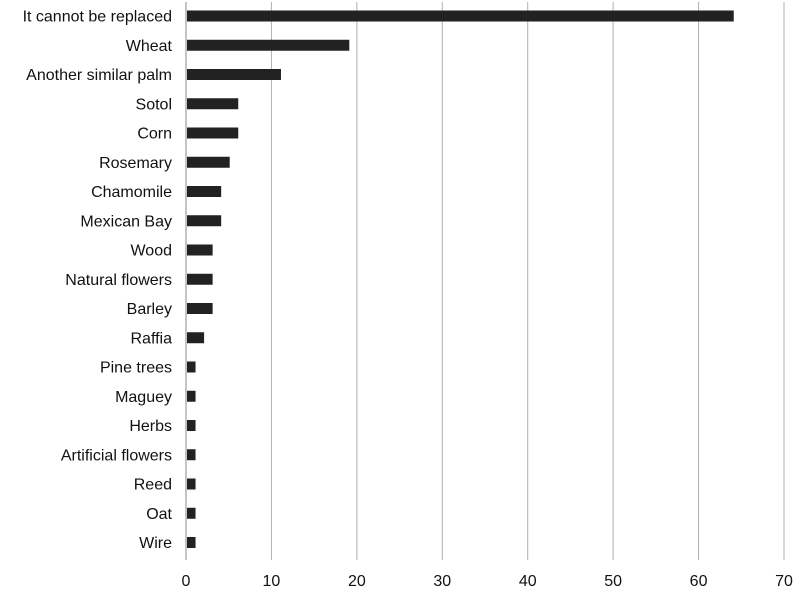 This screenshot has width=797, height=590. Describe the element at coordinates (154, 134) in the screenshot. I see `category-label-4: Corn` at that location.